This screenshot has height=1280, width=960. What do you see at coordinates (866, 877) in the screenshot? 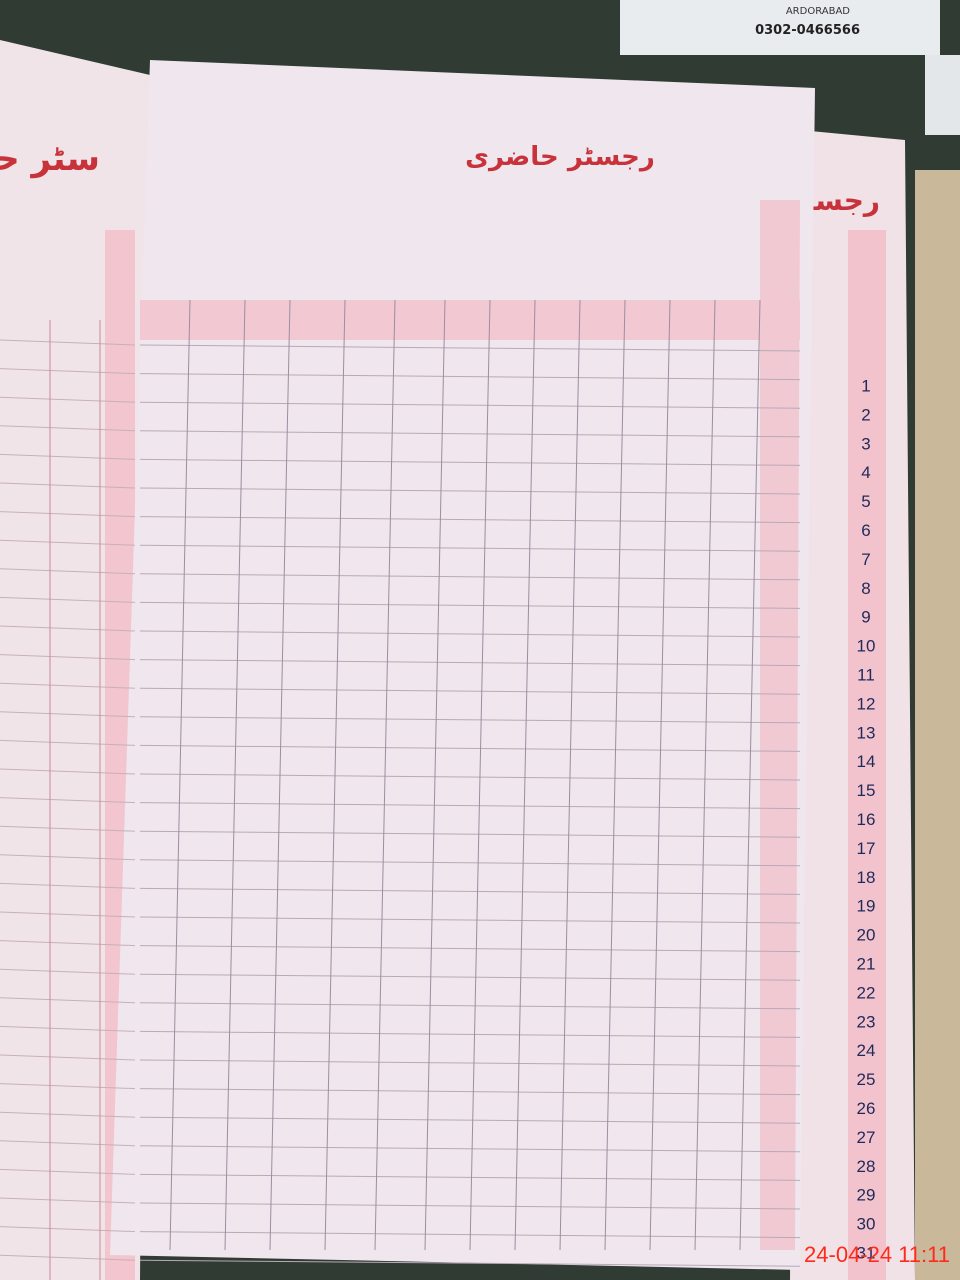
I see `row-number: 18` at bounding box center [866, 877].